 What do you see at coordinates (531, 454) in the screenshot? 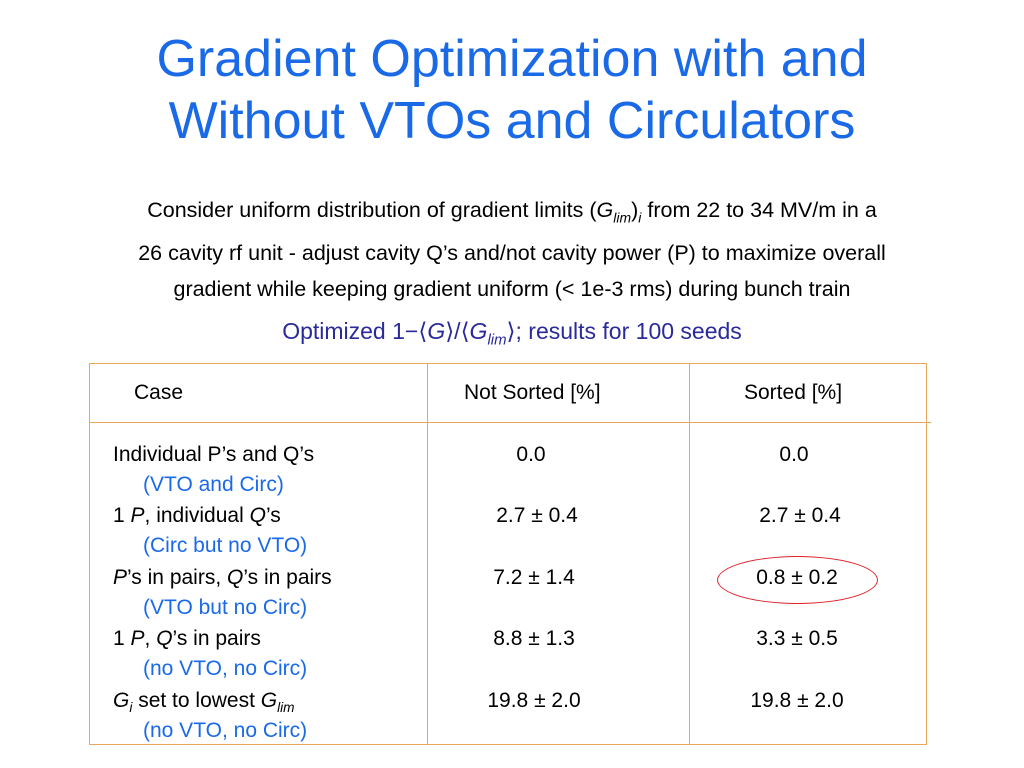
I see `row1-not-sorted: 0.0` at bounding box center [531, 454].